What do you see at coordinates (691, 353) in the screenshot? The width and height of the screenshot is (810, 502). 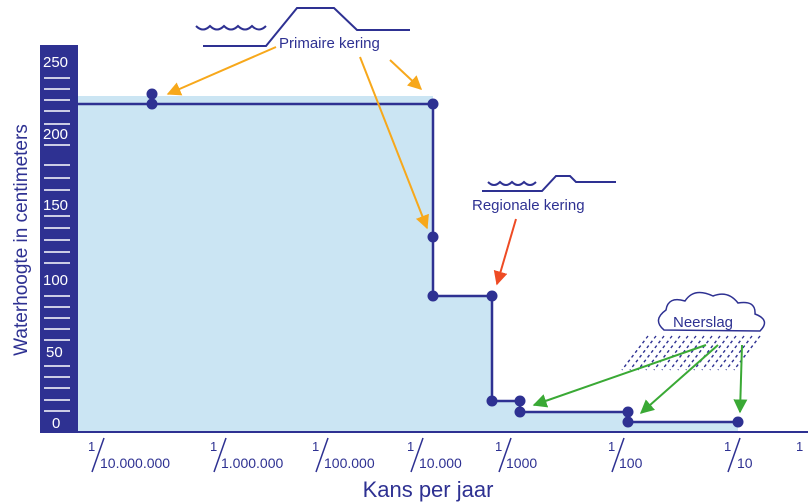 I see `rain-streaks` at bounding box center [691, 353].